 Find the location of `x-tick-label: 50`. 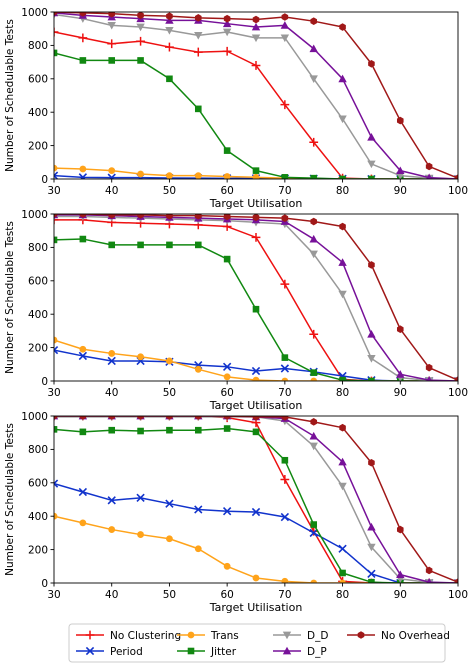

x-tick-label: 50 is located at coordinates (169, 393).